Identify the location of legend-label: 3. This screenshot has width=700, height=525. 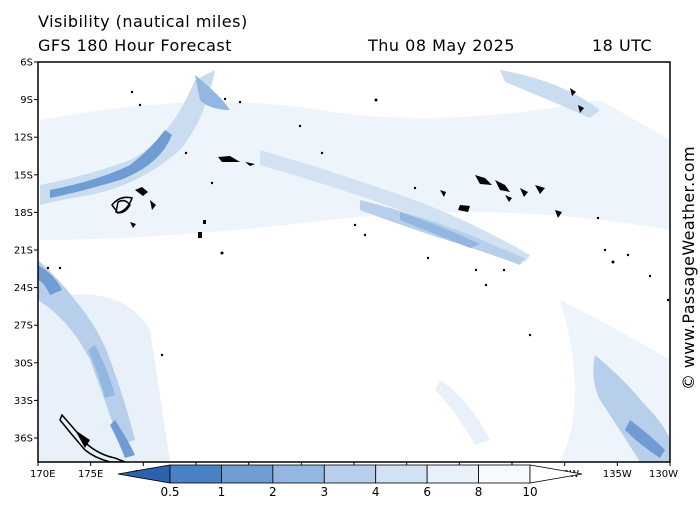
(324, 492).